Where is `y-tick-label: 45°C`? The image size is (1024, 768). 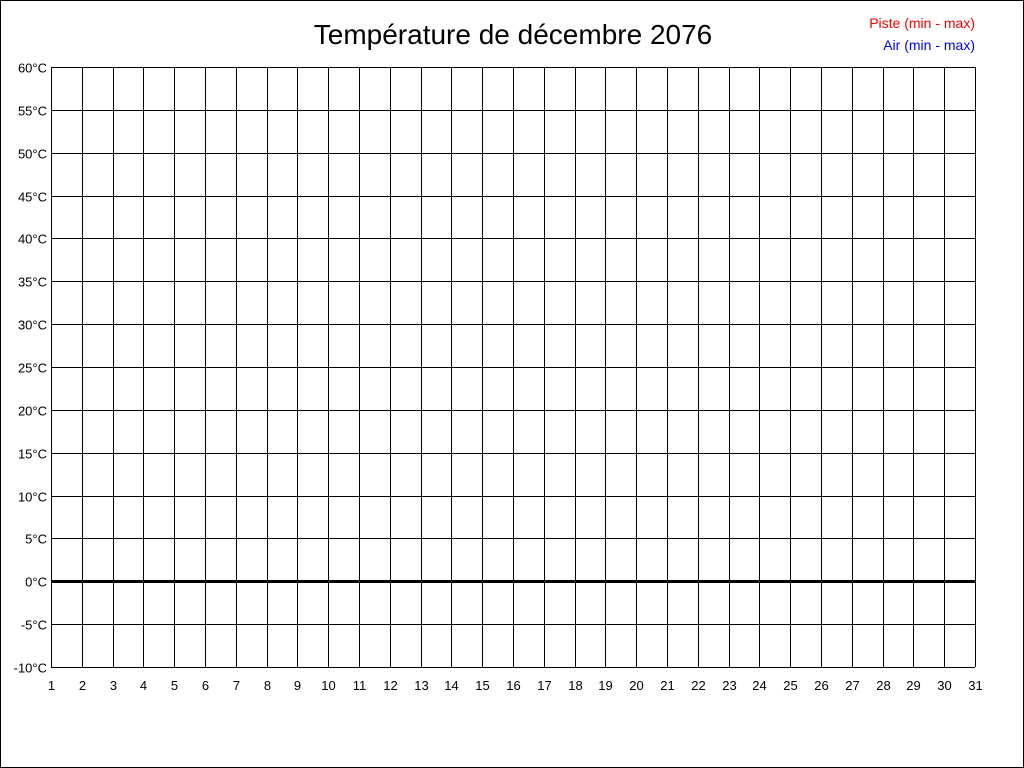
y-tick-label: 45°C is located at coordinates (32, 197).